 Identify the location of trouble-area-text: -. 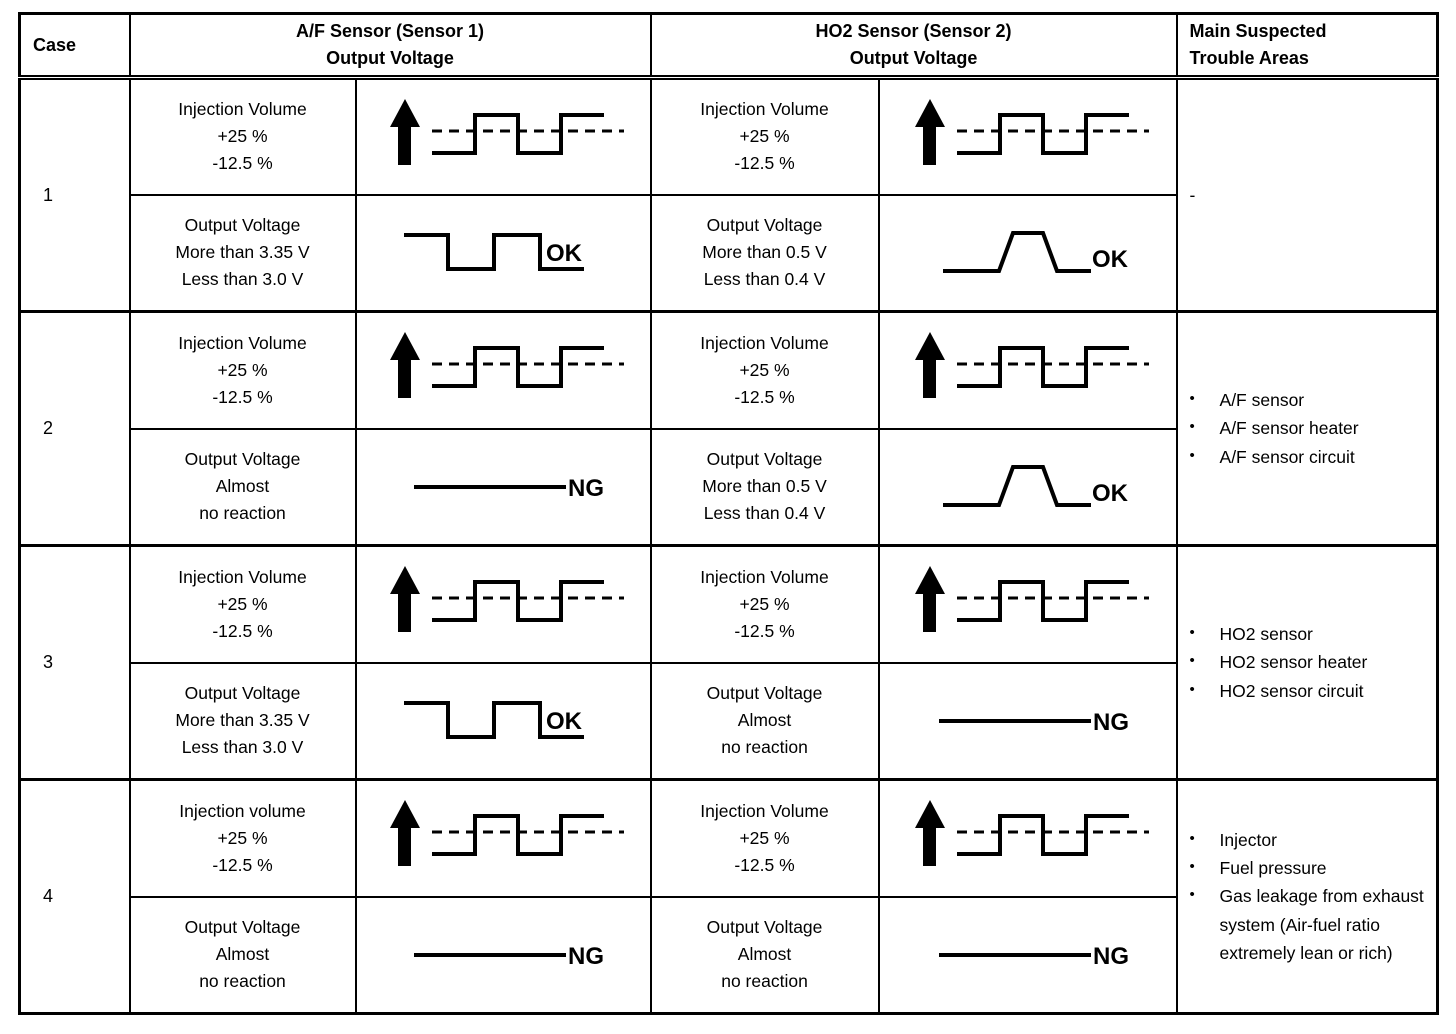
(1192, 194).